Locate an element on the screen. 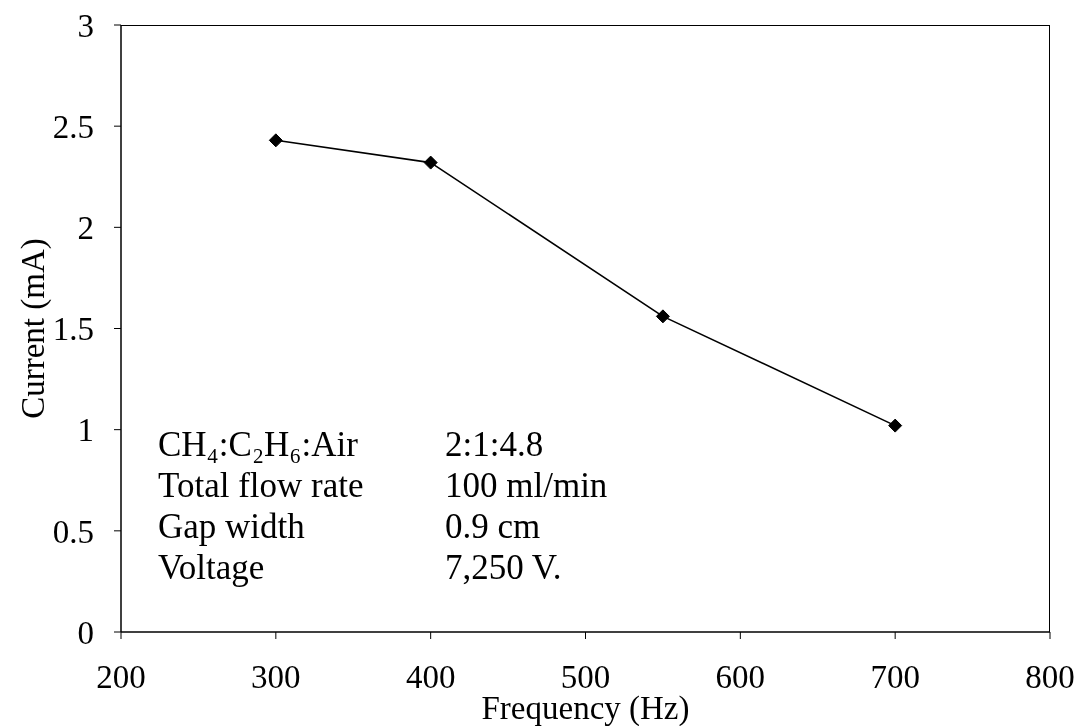 The height and width of the screenshot is (728, 1092). y-tick-label: 2 is located at coordinates (85, 228).